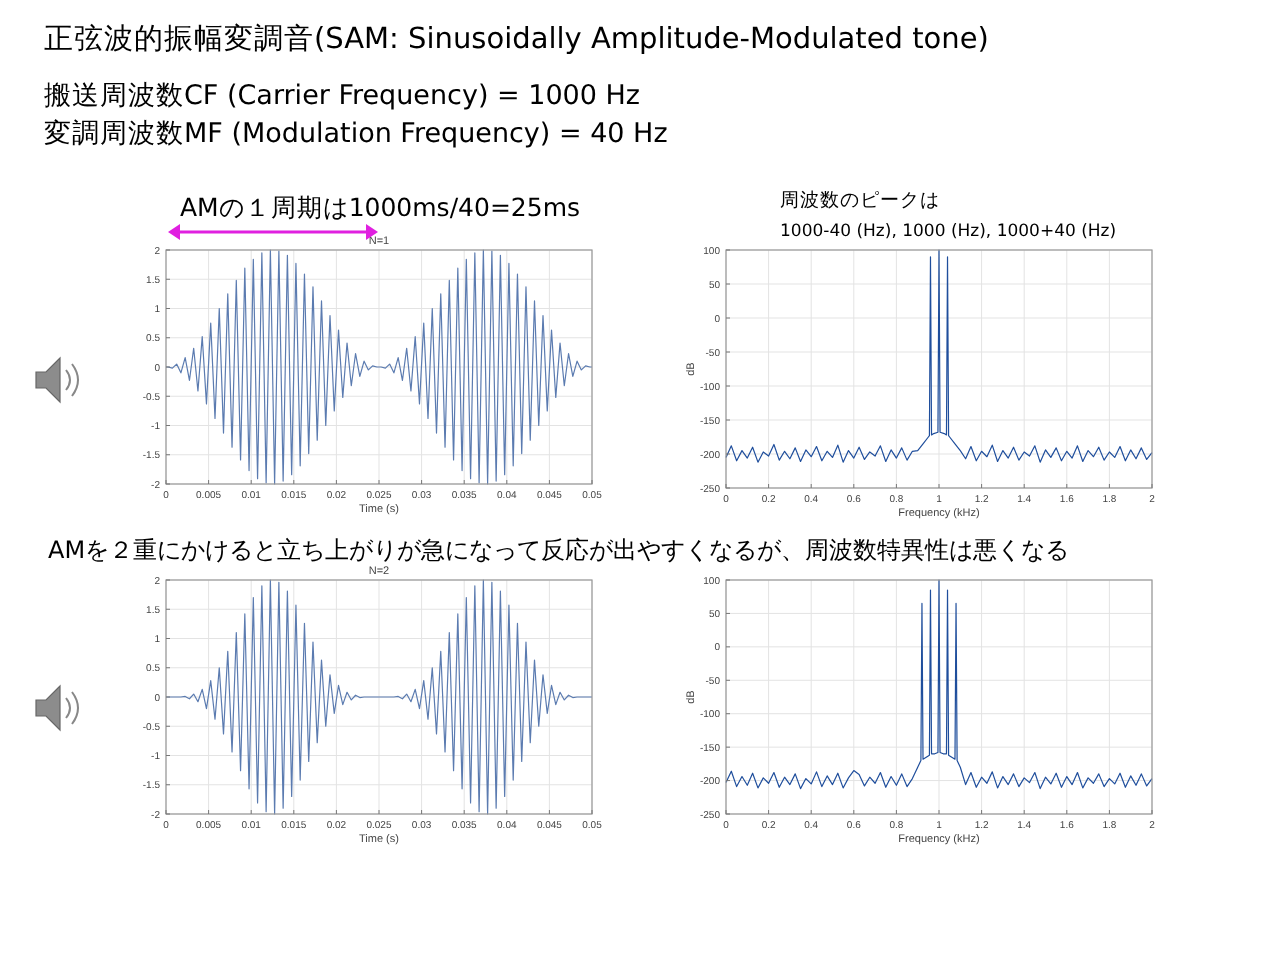 Image resolution: width=1276 pixels, height=956 pixels. What do you see at coordinates (860, 200) in the screenshot?
I see `text: 周波数のピークは` at bounding box center [860, 200].